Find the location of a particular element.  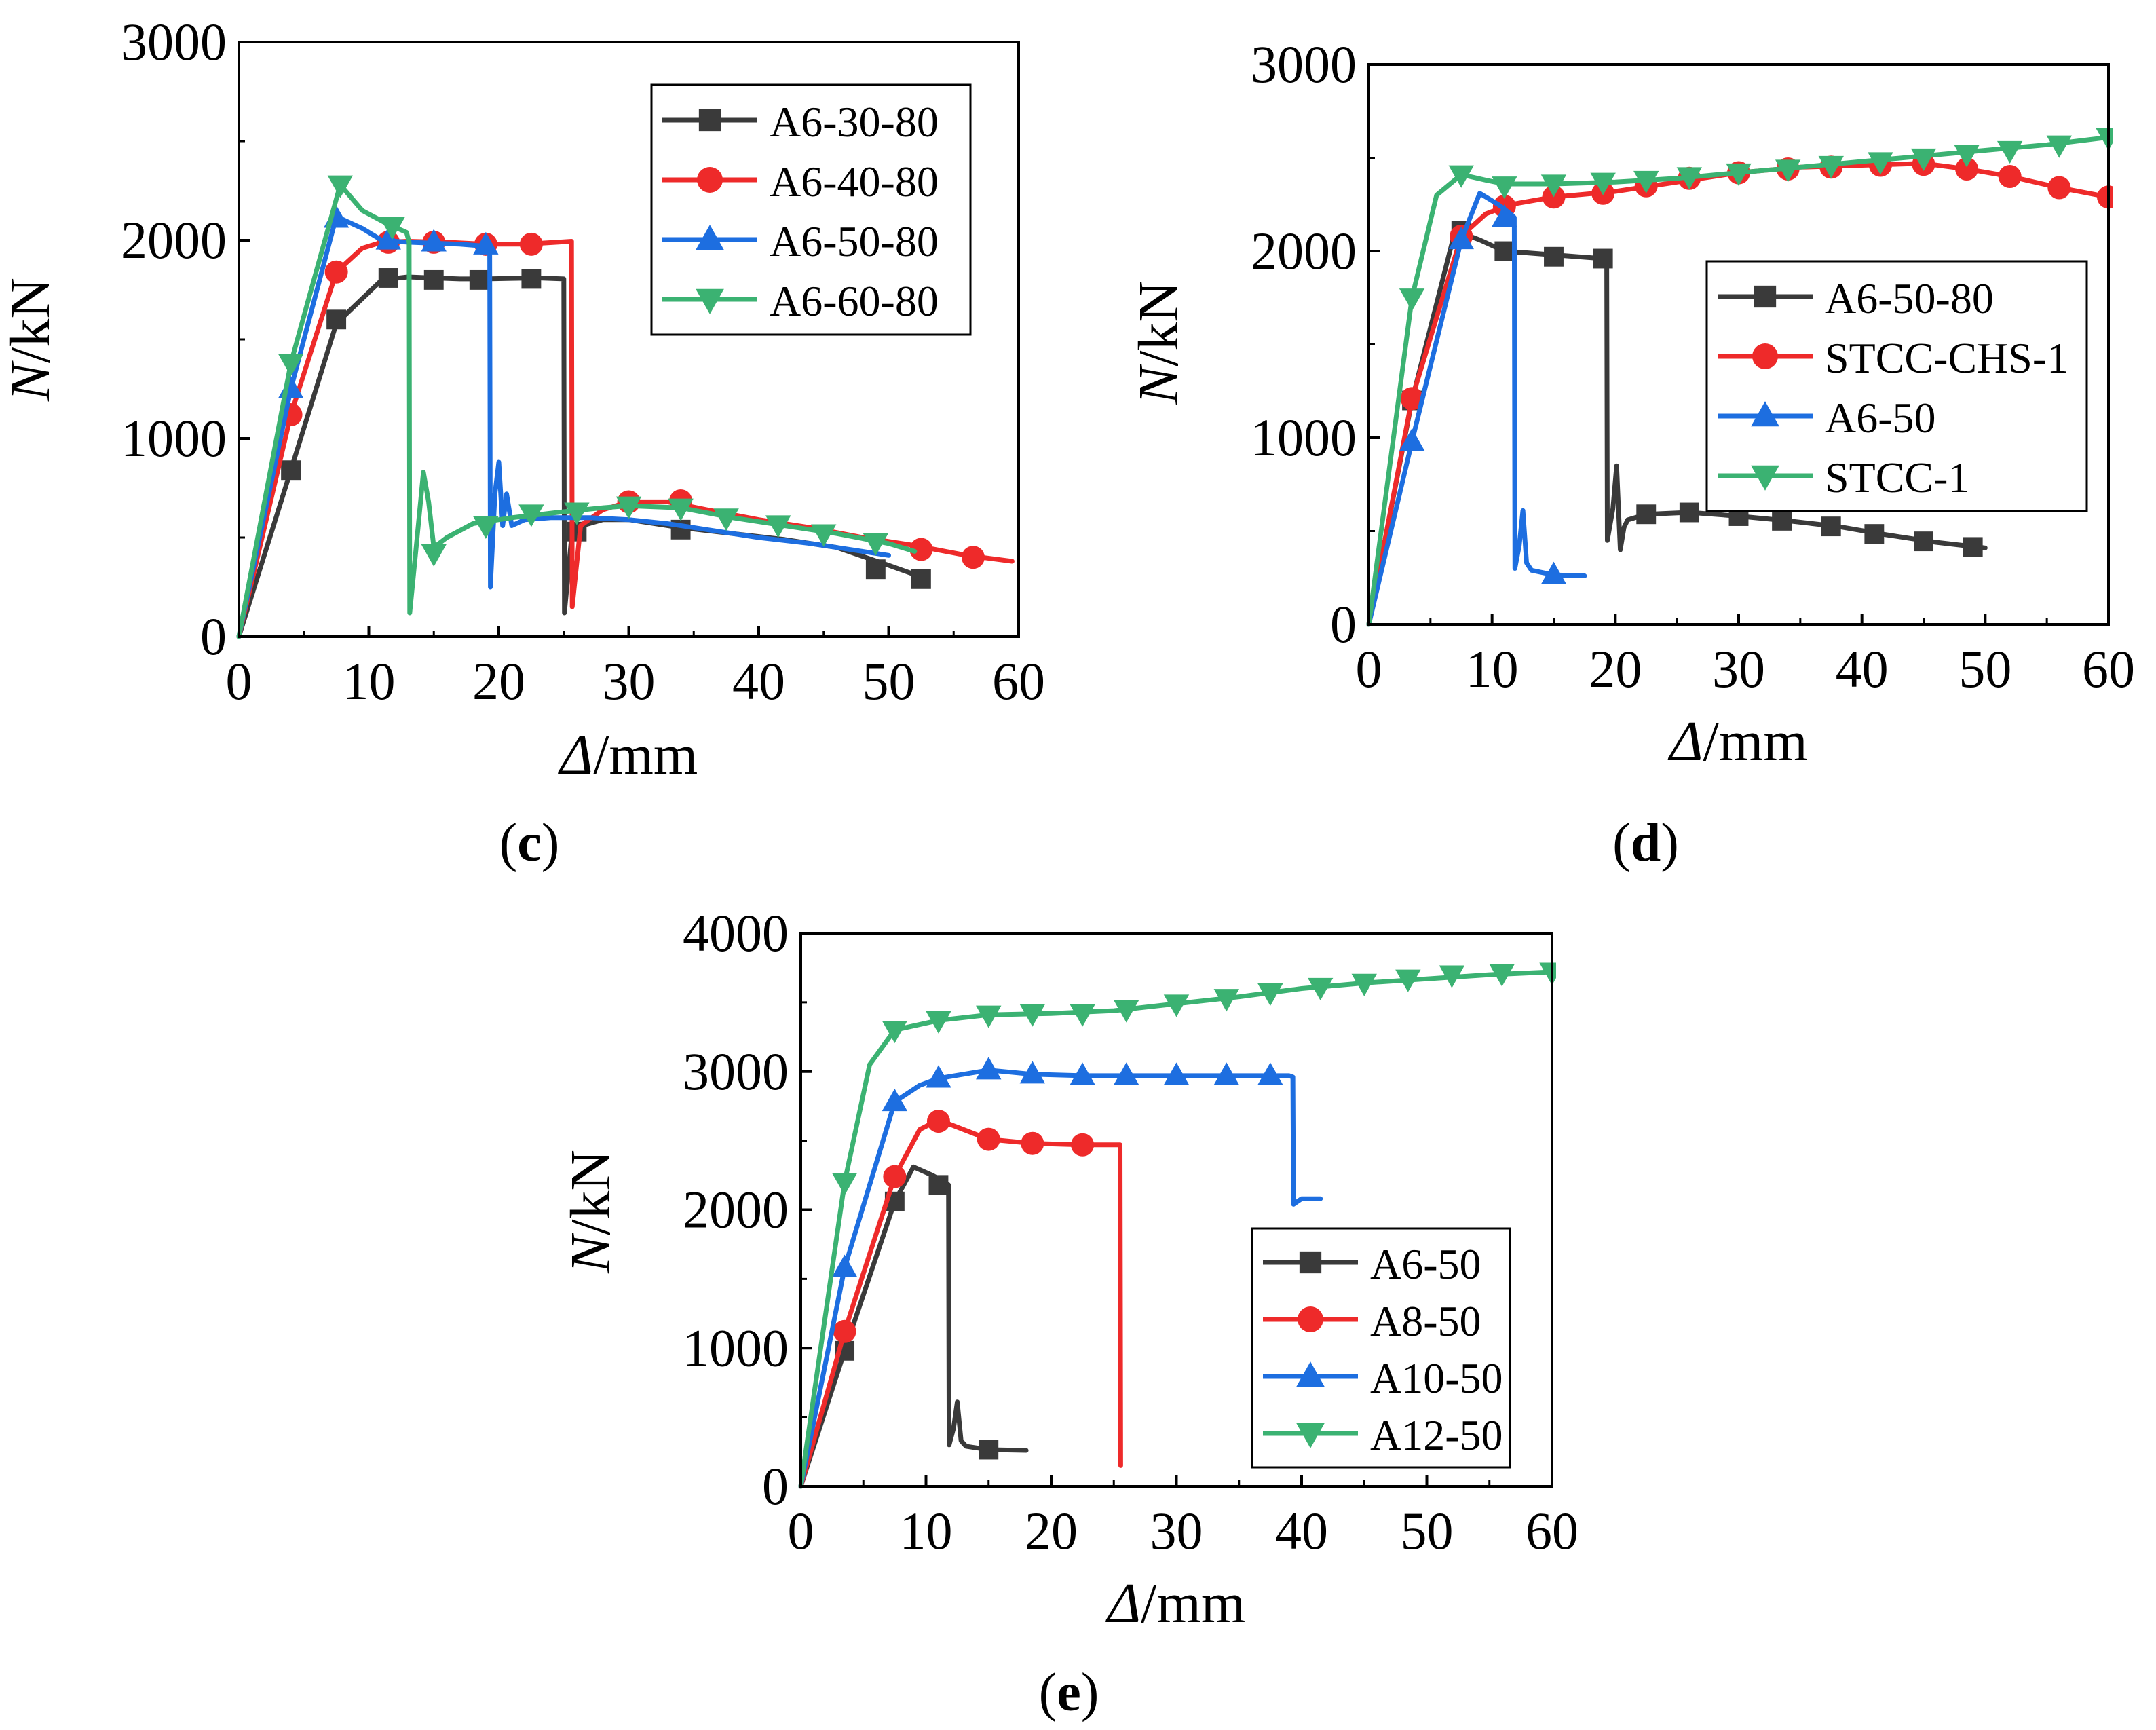

legend-item: A10-50 is located at coordinates (1383, 1378).